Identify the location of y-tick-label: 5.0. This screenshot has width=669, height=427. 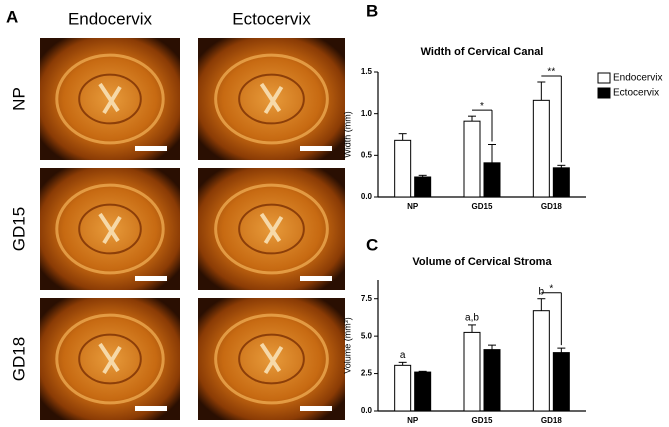
(367, 335).